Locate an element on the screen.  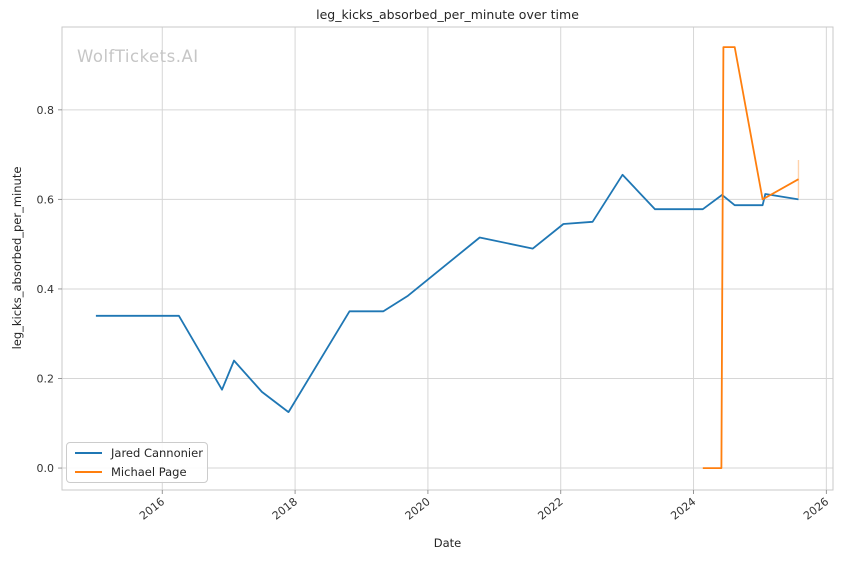
y-tick-label: 0.6 is located at coordinates (46, 199).